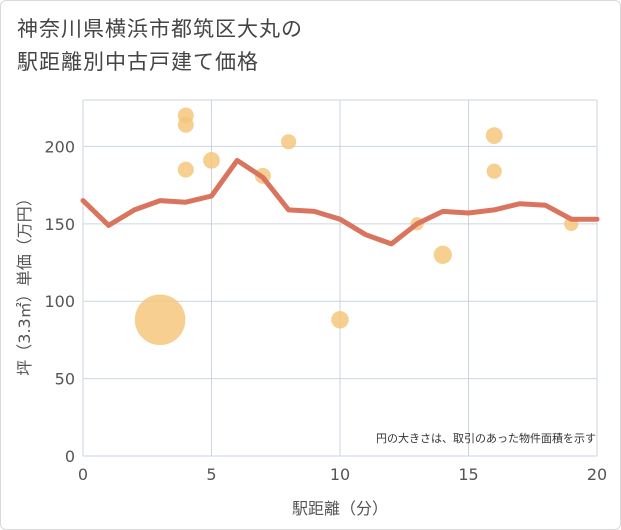 This screenshot has height=530, width=621. Describe the element at coordinates (24, 282) in the screenshot. I see `y-axis-title: 坪（3.3㎡）単価（万円）` at that location.